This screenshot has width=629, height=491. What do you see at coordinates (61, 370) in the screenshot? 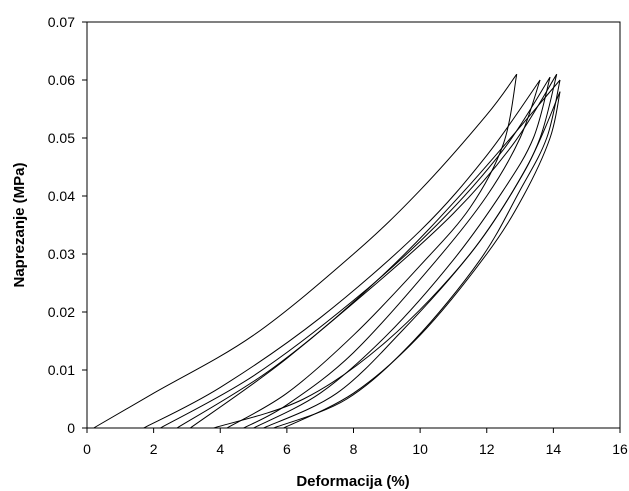
I see `y-tick-label: 0.01` at bounding box center [61, 370].